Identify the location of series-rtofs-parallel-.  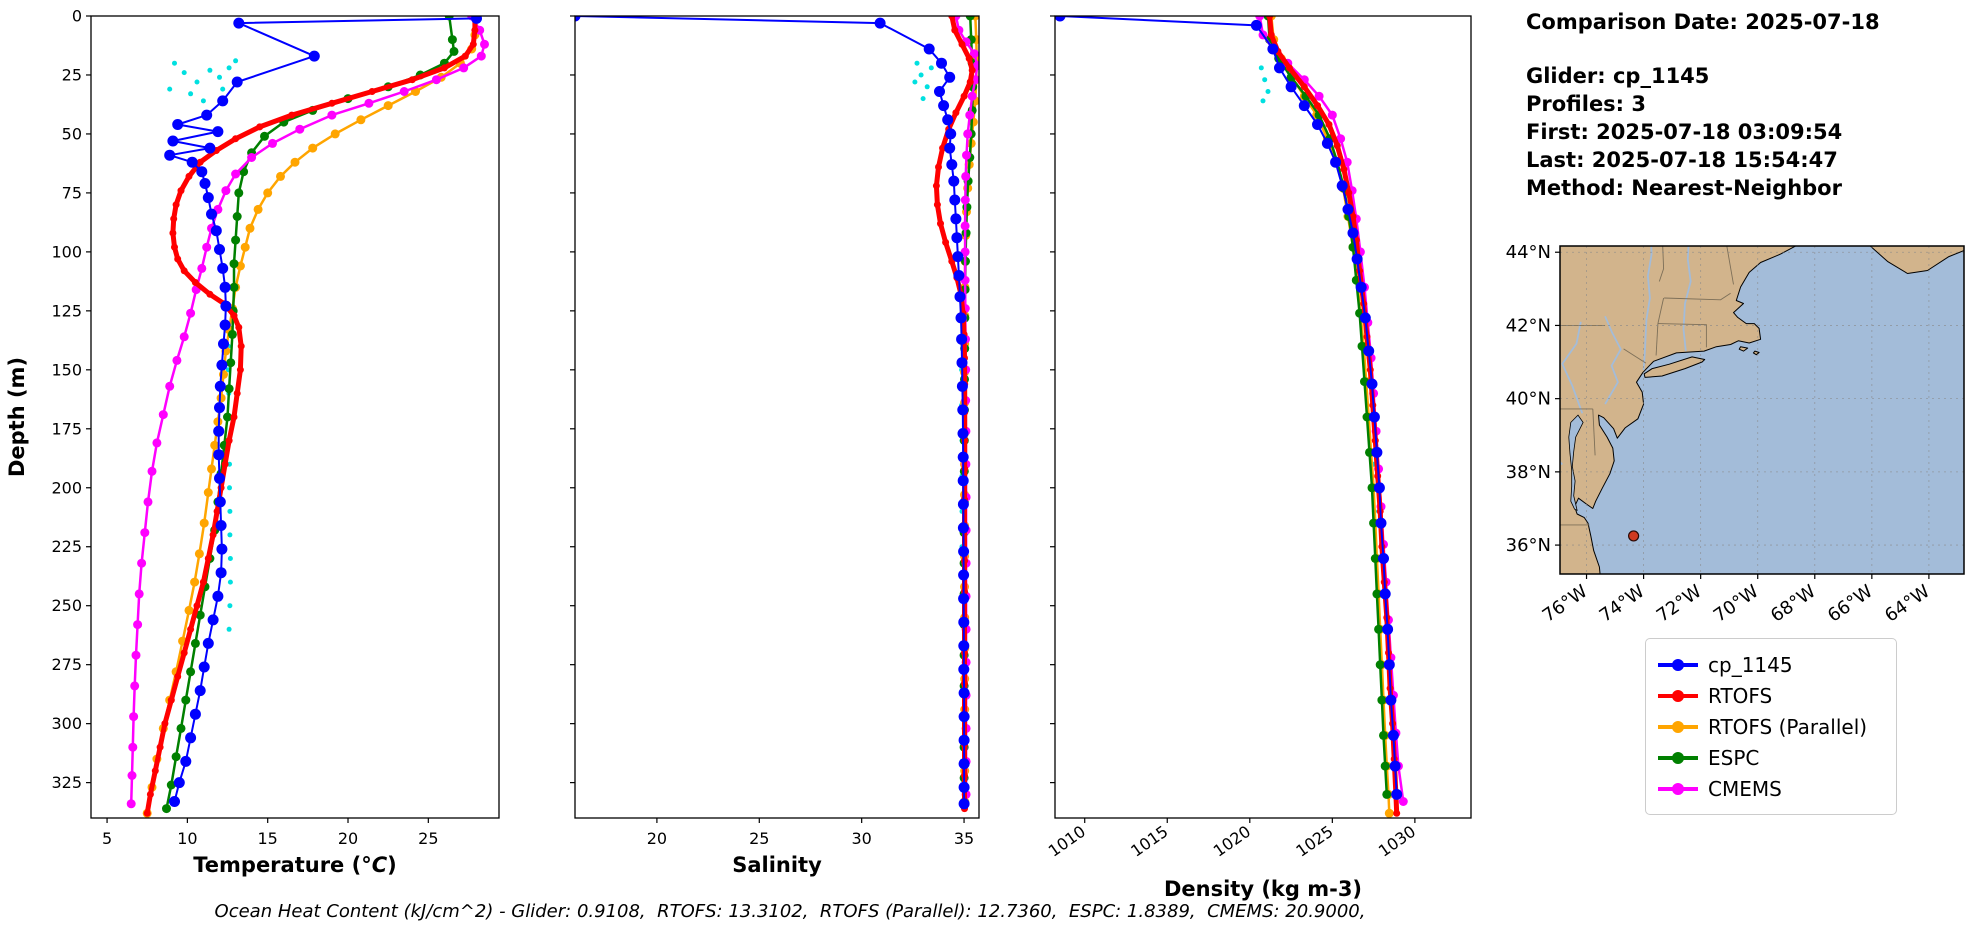
(311, 417).